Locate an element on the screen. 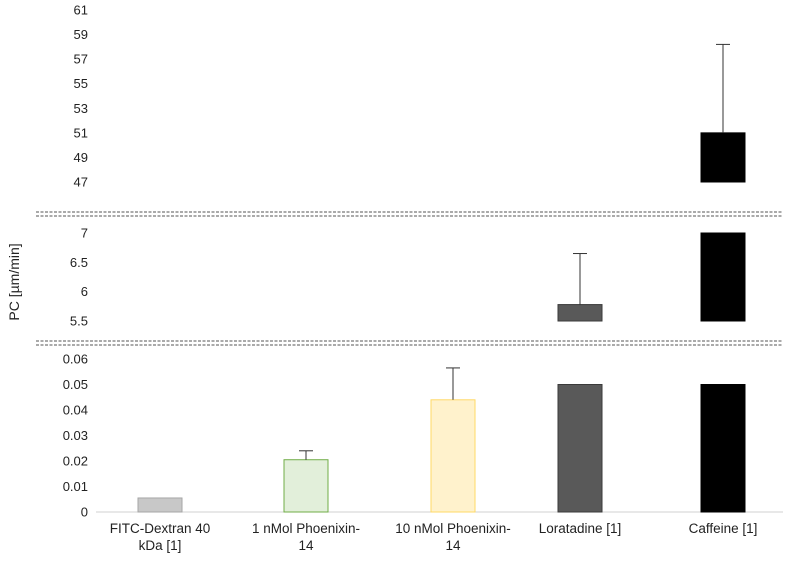  y-tick-label: 57 is located at coordinates (81, 59).